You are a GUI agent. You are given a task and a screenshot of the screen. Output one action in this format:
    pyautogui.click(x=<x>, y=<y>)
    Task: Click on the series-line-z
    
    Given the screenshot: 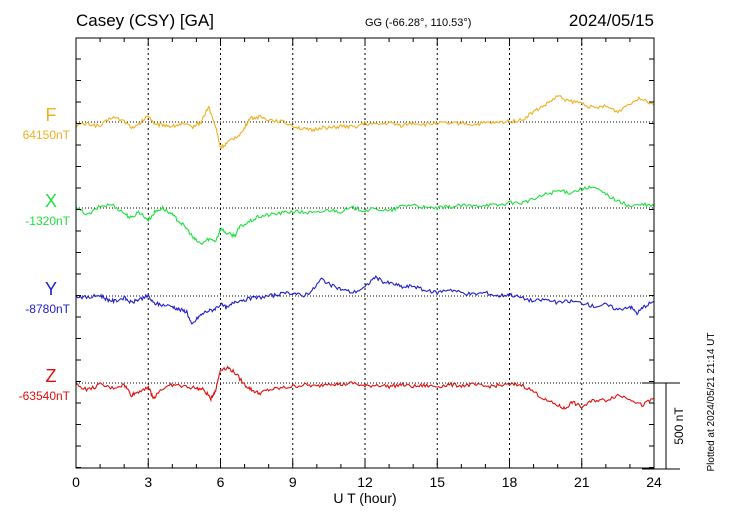 What is the action you would take?
    pyautogui.click(x=365, y=387)
    